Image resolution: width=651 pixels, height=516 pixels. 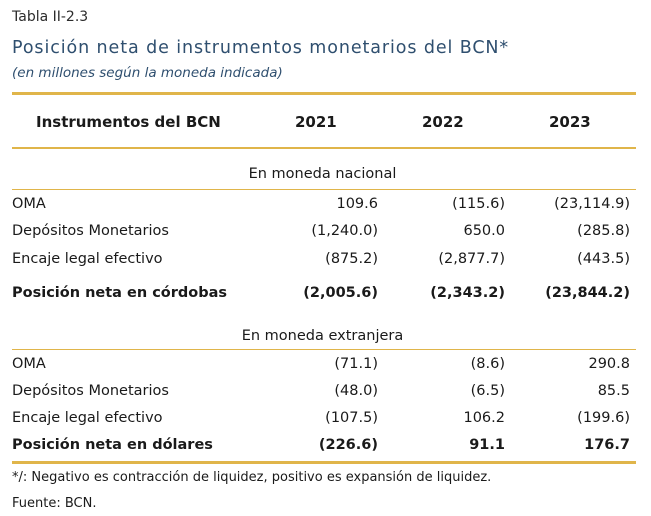 What do you see at coordinates (478, 204) in the screenshot?
I see `cell-2022: (115.6)` at bounding box center [478, 204].